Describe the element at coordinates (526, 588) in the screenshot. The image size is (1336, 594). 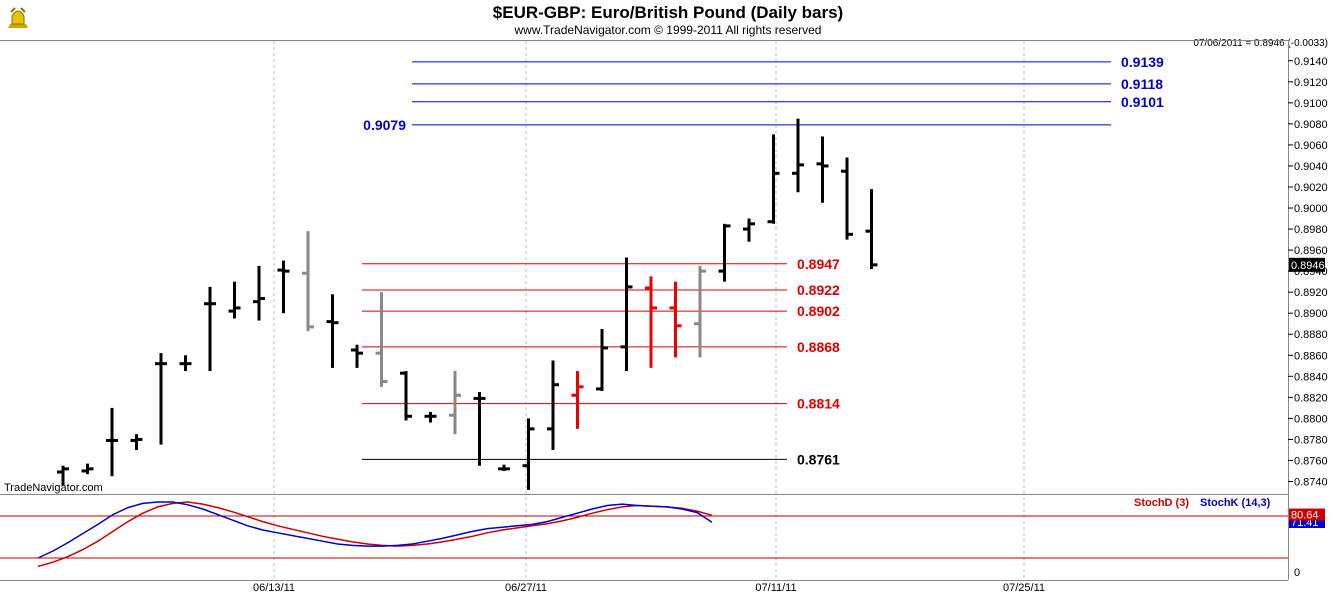
I see `x-tick-label: 06/27/11` at that location.